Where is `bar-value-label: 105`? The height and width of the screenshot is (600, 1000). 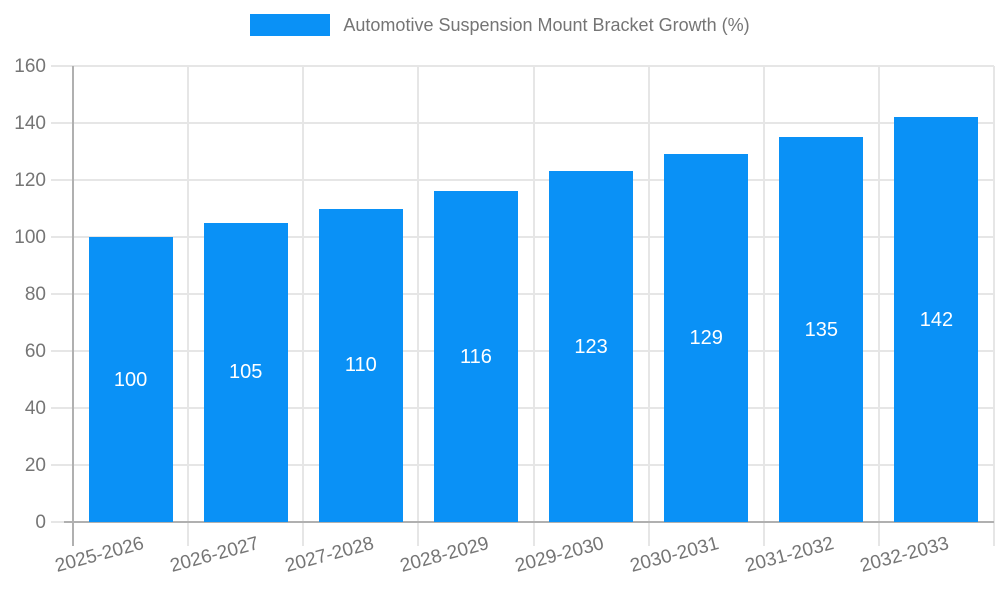 bar-value-label: 105 is located at coordinates (246, 372).